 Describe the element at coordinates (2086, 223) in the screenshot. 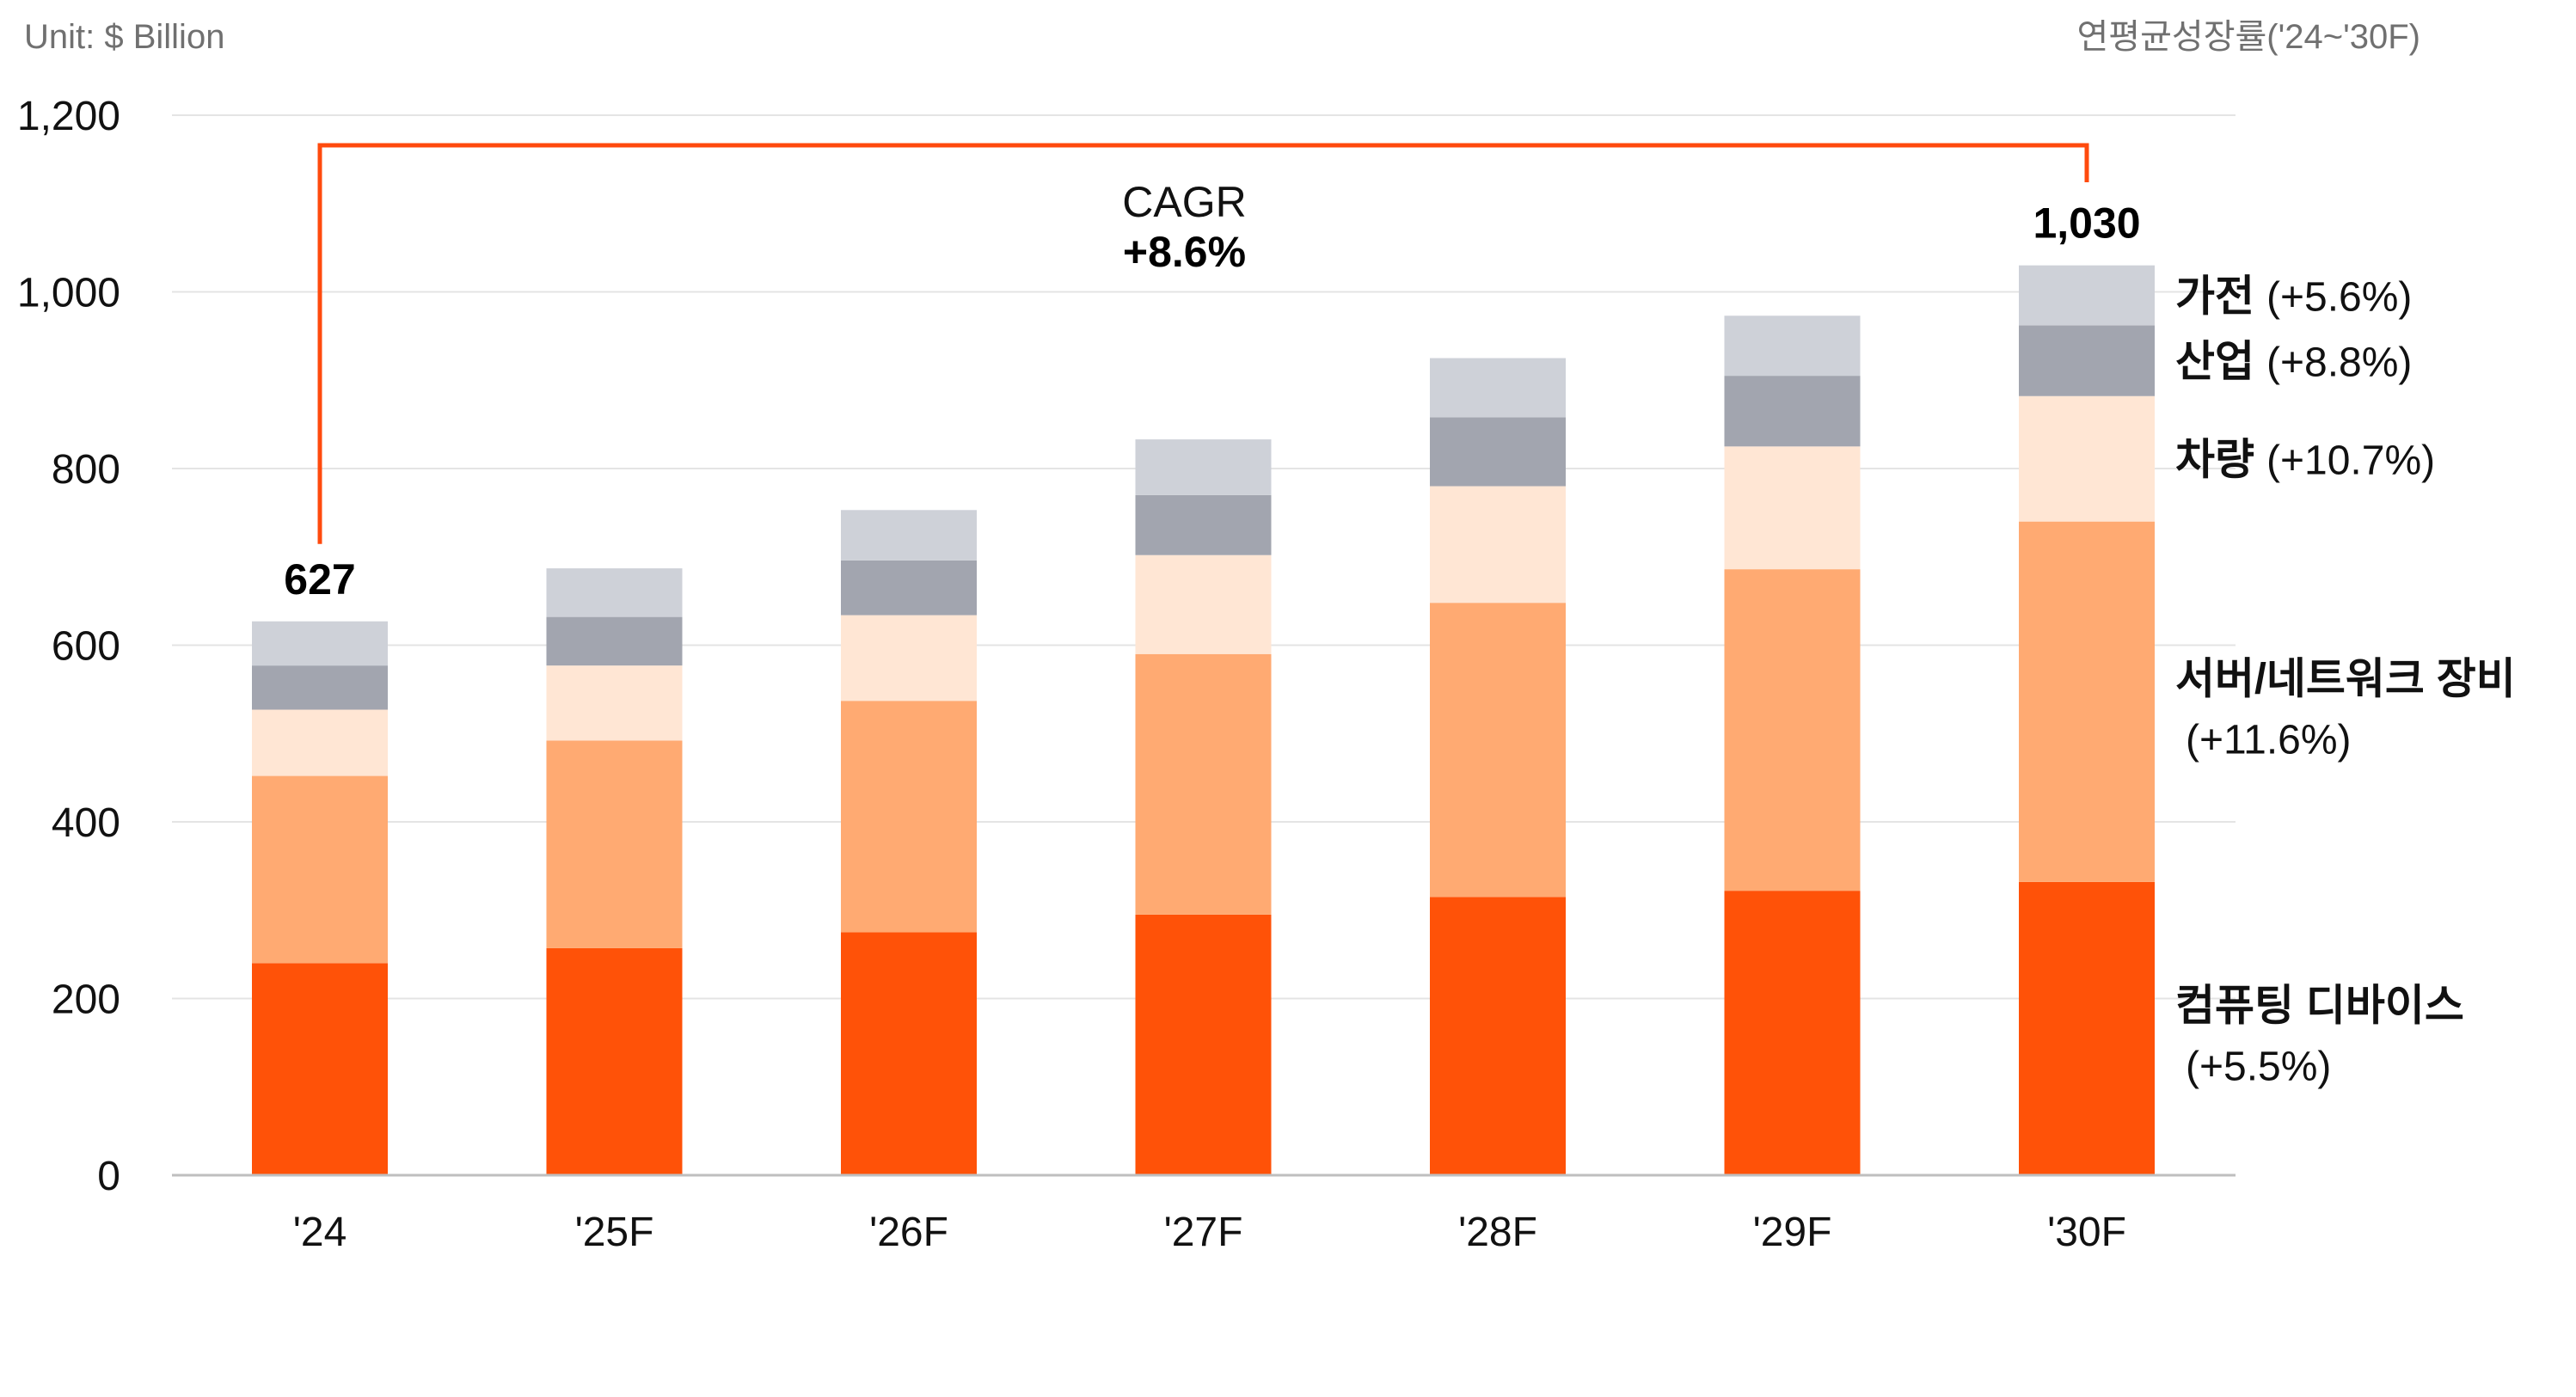

I see `total-label: 1,030` at that location.